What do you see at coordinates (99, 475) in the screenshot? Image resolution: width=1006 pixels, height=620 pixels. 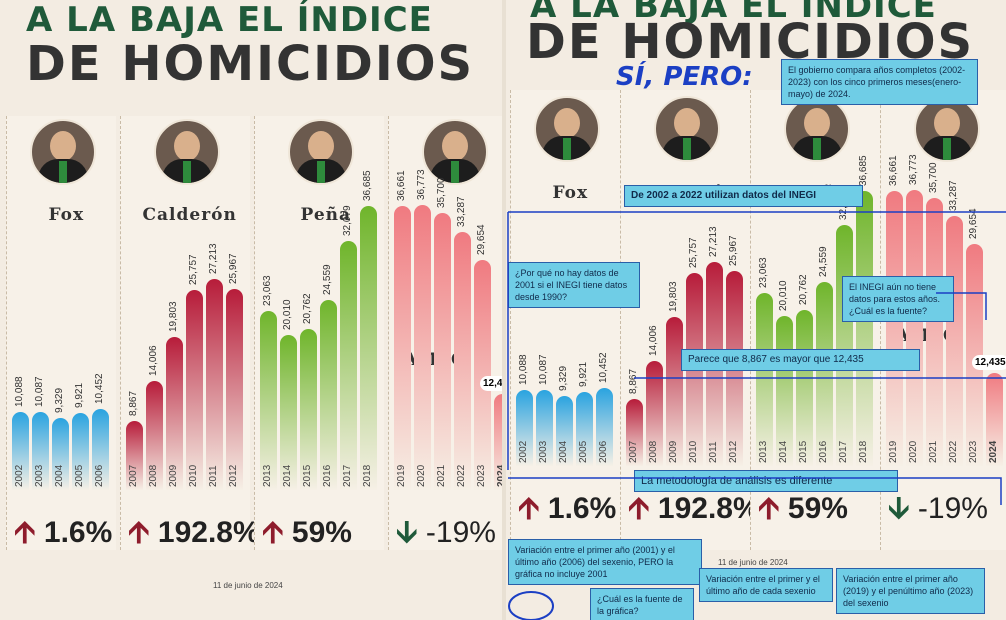 I see `year-label: 2006` at bounding box center [99, 475].